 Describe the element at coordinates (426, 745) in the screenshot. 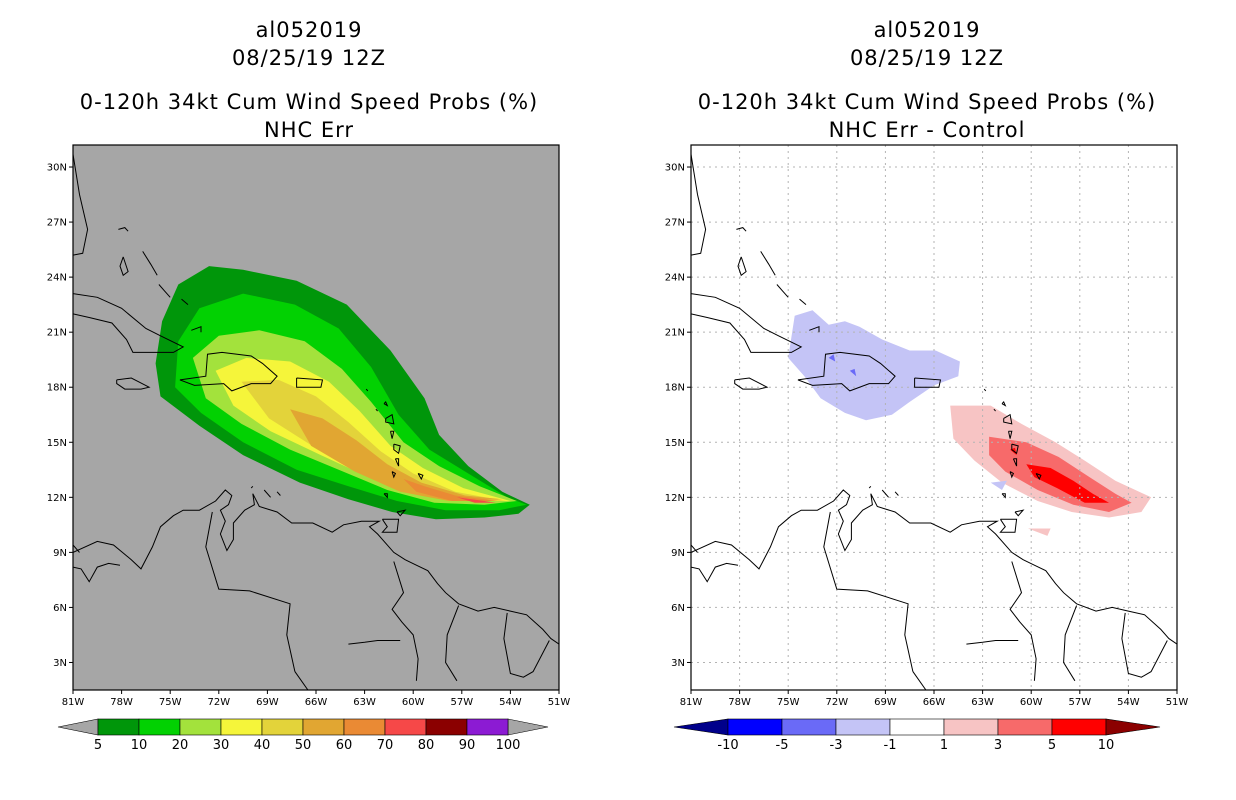

I see `colorbar-label: 80` at that location.